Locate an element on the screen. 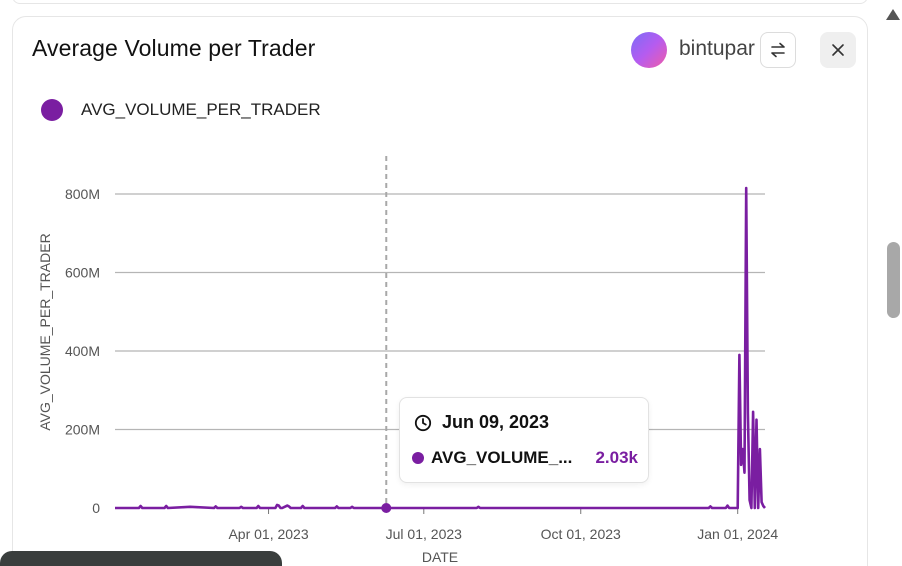 This screenshot has width=902, height=566. swap-arrows-icon is located at coordinates (778, 50).